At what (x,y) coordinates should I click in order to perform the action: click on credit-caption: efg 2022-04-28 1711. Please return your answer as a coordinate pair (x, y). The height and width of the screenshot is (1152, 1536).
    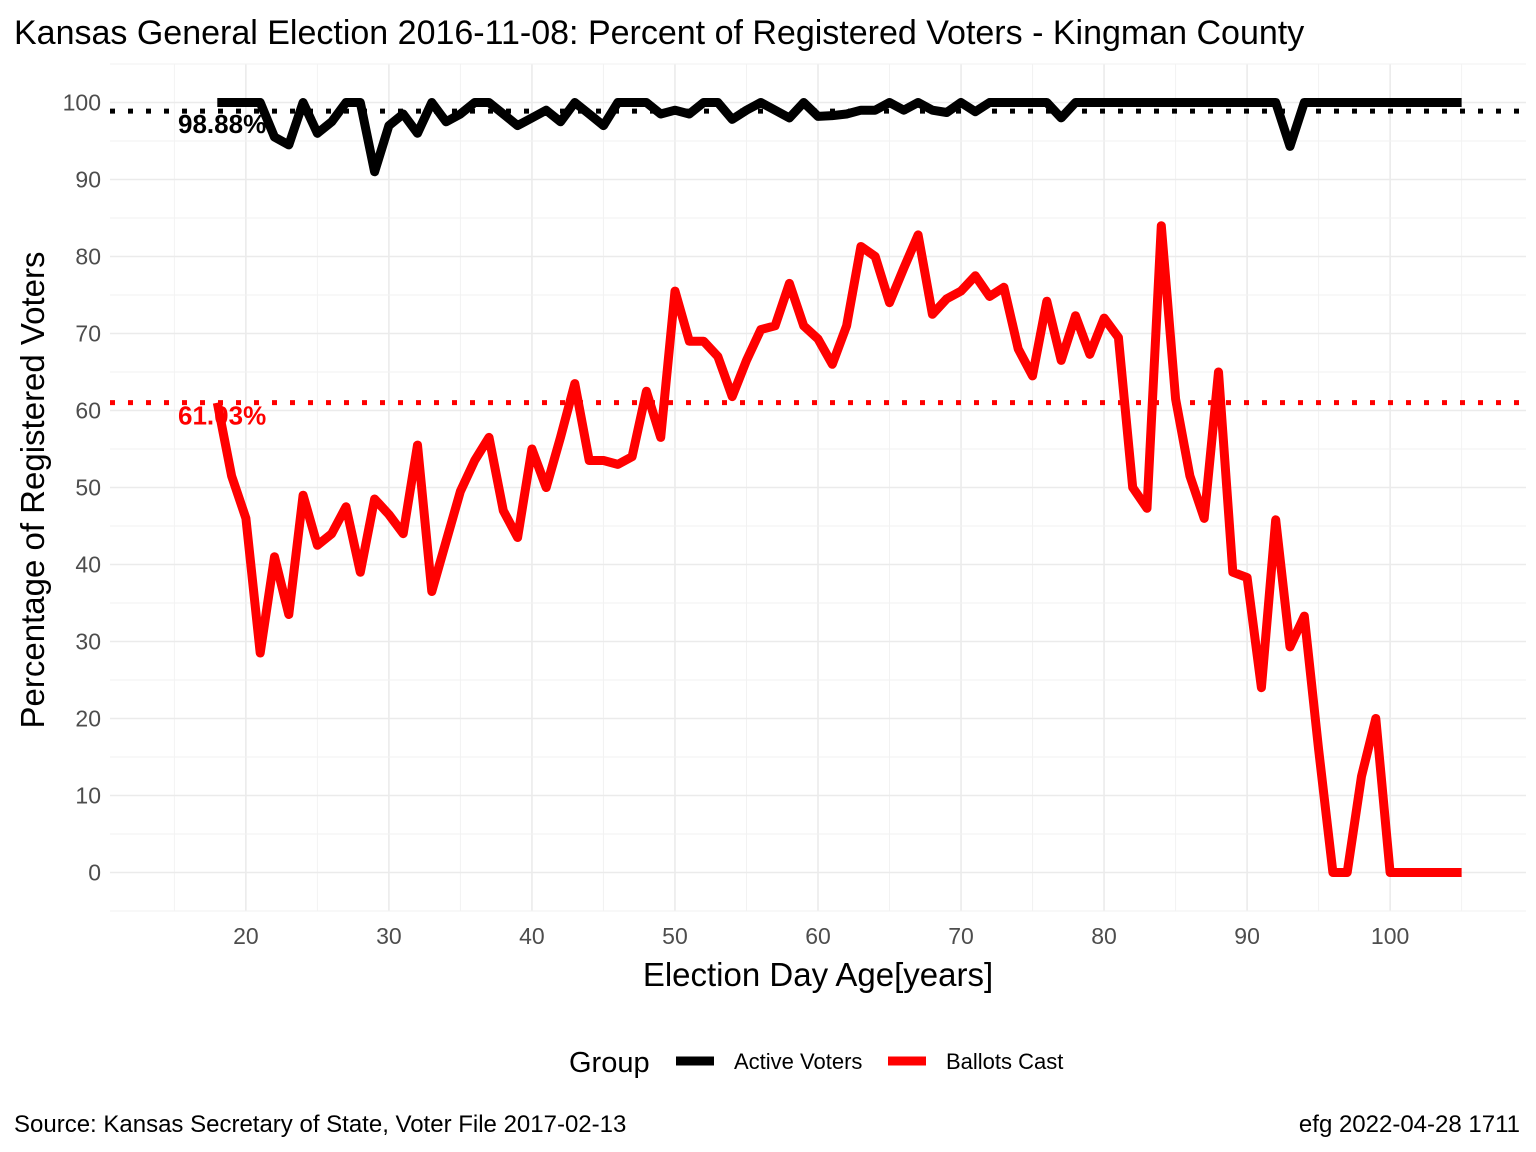
    Looking at the image, I should click on (1409, 1124).